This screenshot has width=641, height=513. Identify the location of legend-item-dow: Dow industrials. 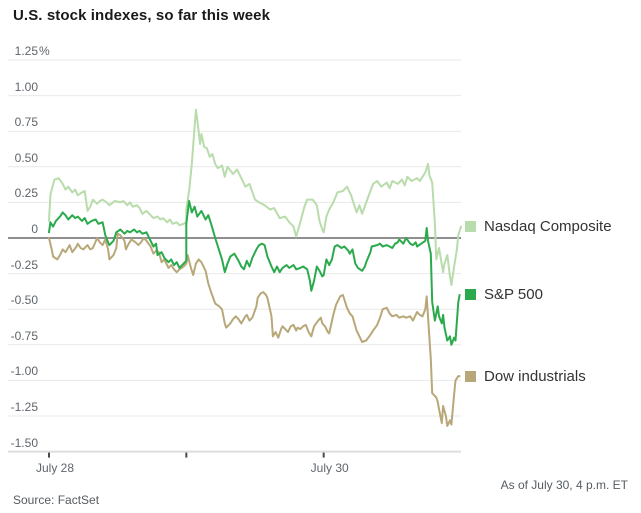
(525, 376).